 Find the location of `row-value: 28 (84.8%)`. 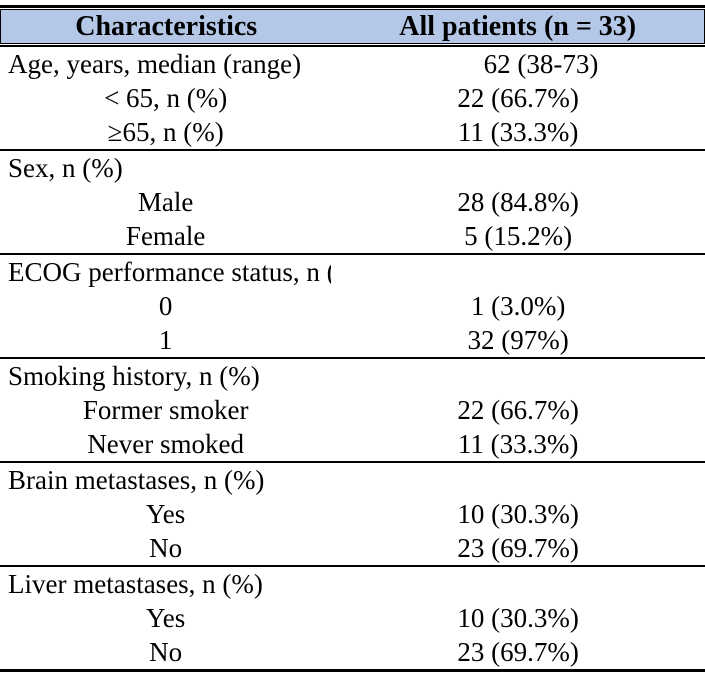

row-value: 28 (84.8%) is located at coordinates (518, 202).